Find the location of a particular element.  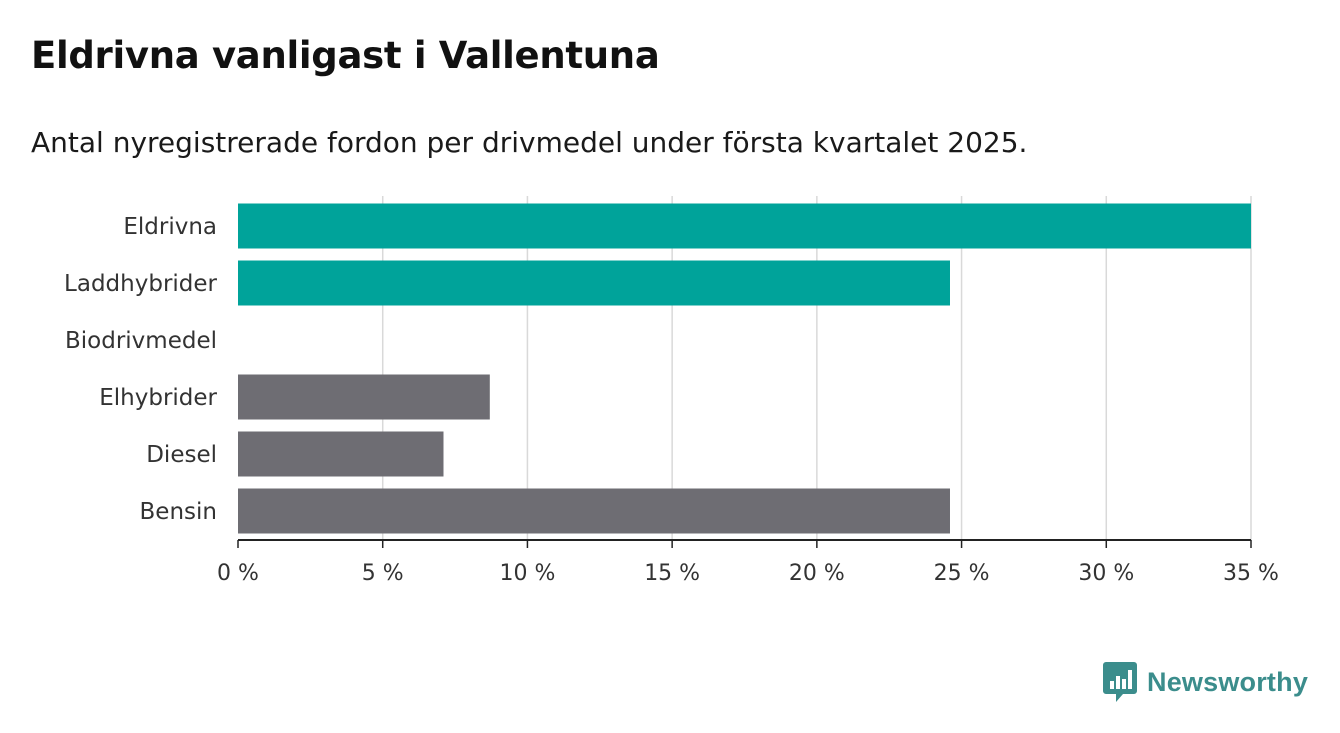

category-label: Bensin is located at coordinates (178, 512).